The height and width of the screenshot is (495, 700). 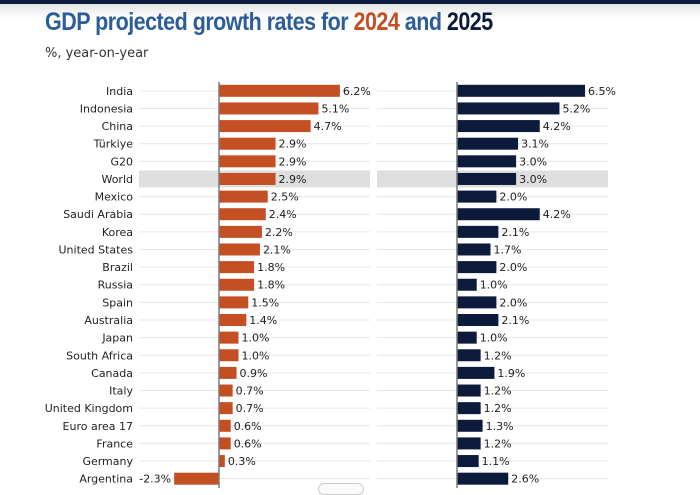 What do you see at coordinates (117, 338) in the screenshot?
I see `category-label: Japan` at bounding box center [117, 338].